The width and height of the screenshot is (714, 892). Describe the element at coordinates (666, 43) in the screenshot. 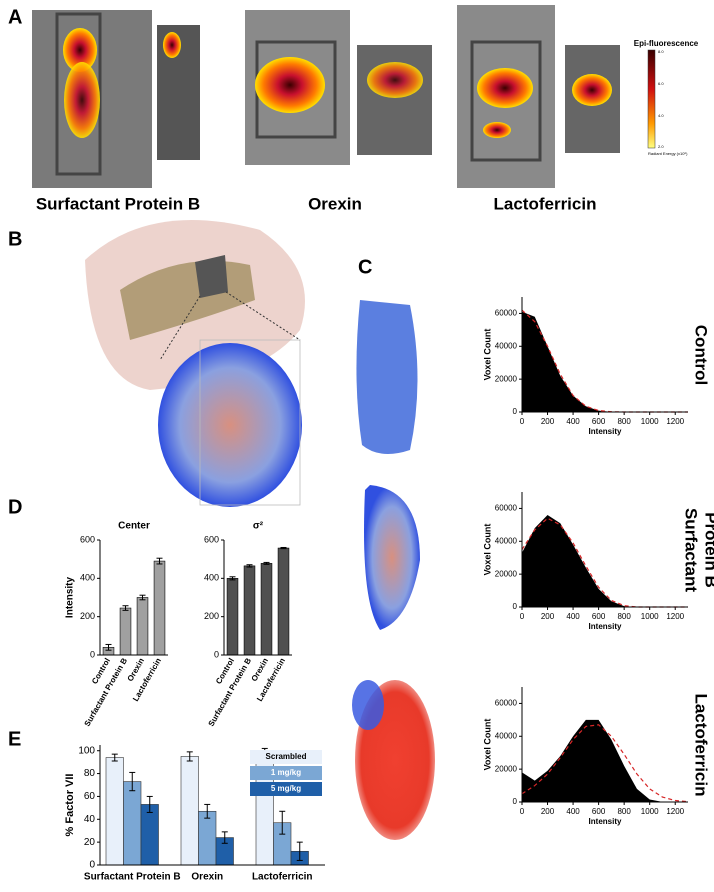

I see `colorbar-title: Epi-fluorescence` at that location.